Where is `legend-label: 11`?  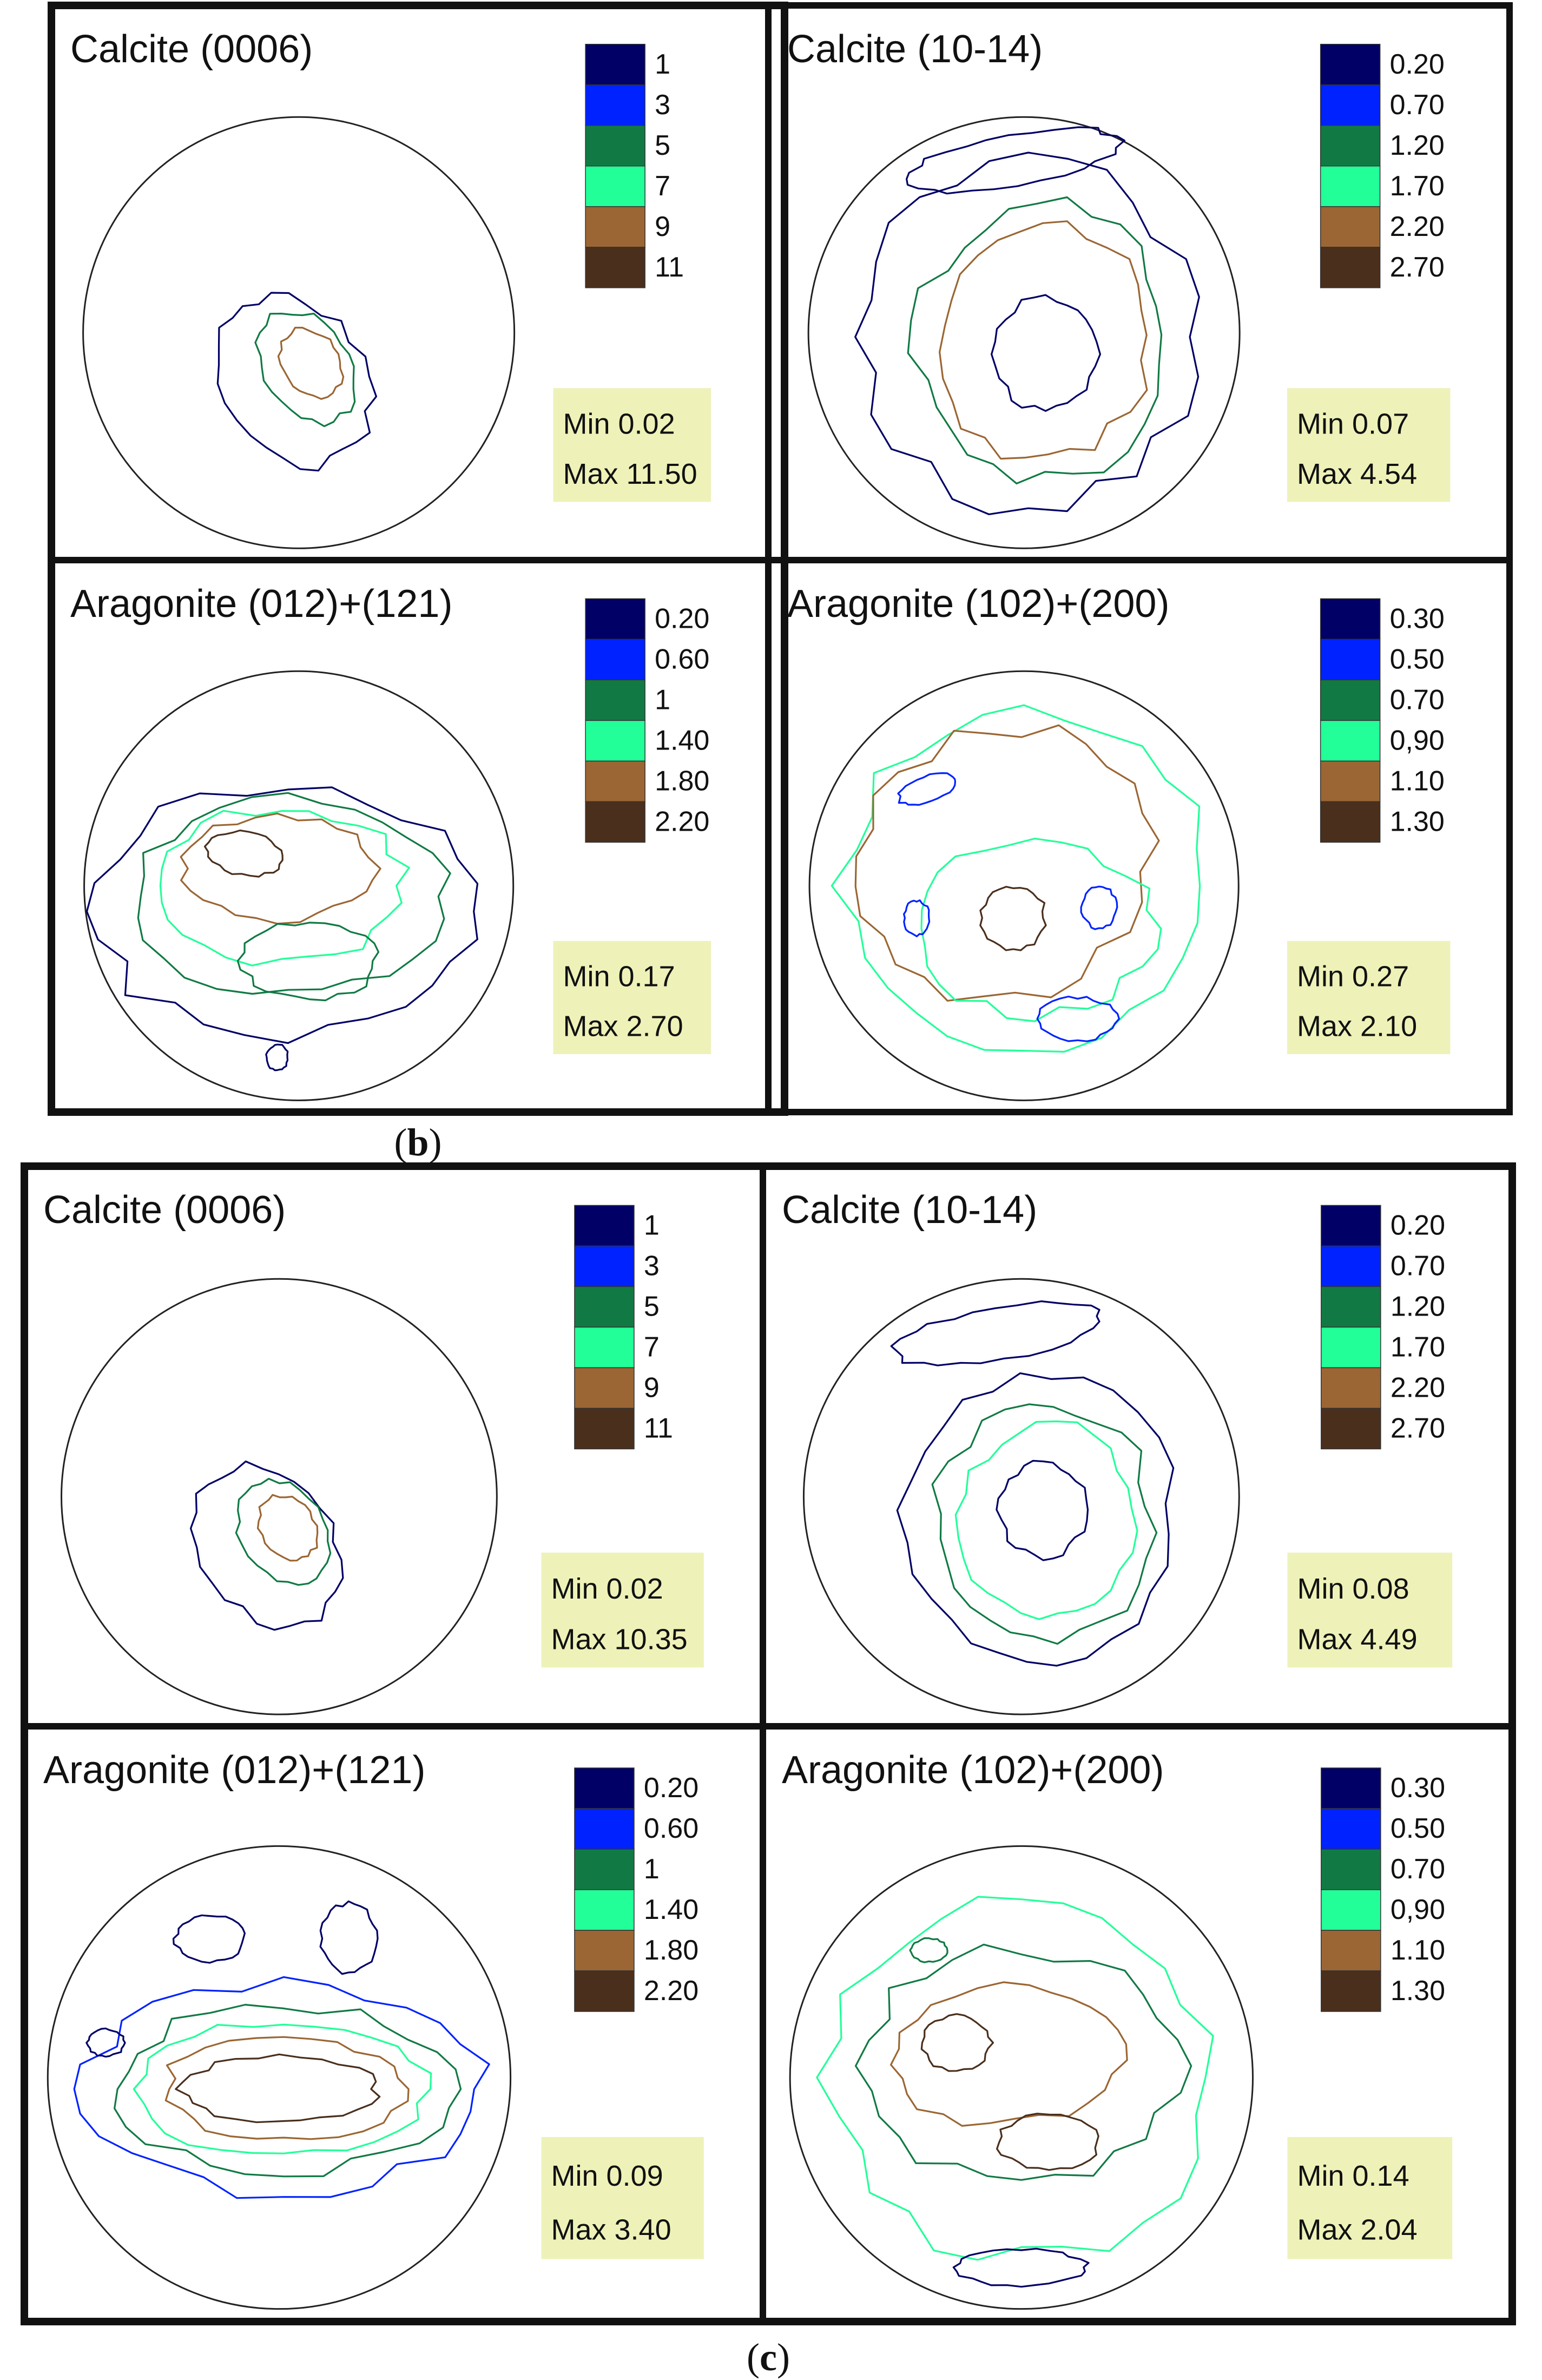 legend-label: 11 is located at coordinates (658, 1428).